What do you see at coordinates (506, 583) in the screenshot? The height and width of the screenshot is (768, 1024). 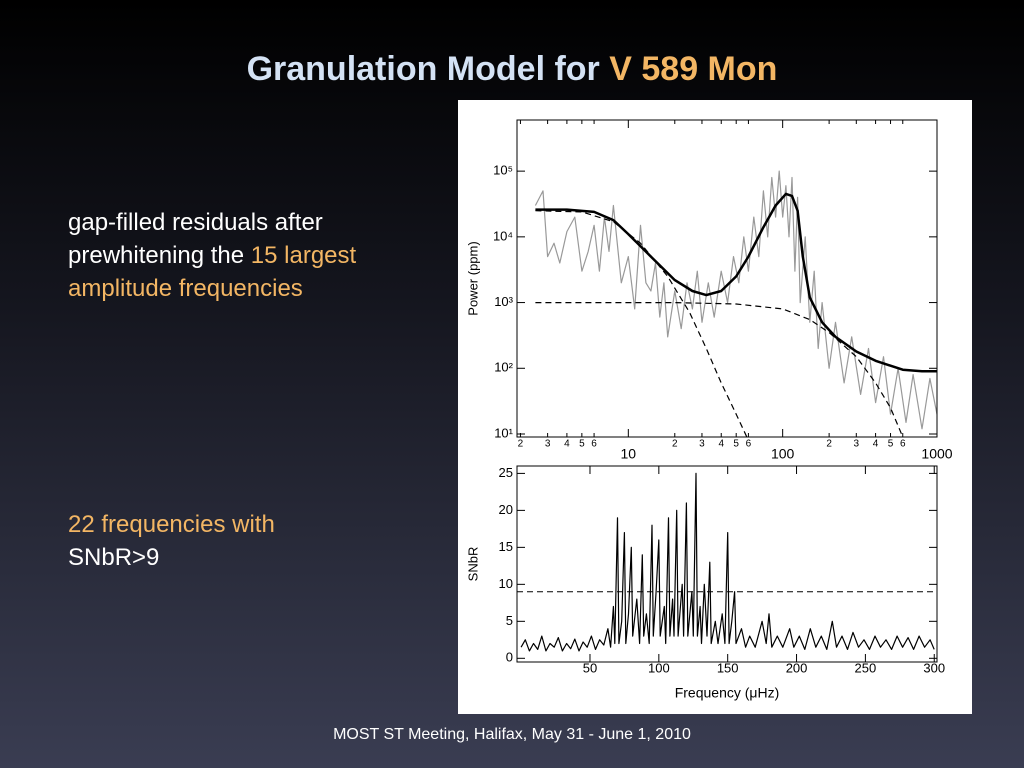 I see `y-tick-label: 10` at bounding box center [506, 583].